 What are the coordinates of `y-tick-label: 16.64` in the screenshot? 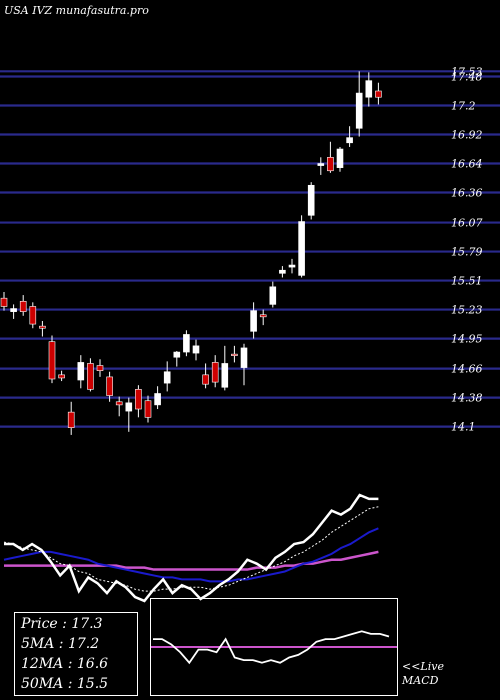 It's located at (467, 164).